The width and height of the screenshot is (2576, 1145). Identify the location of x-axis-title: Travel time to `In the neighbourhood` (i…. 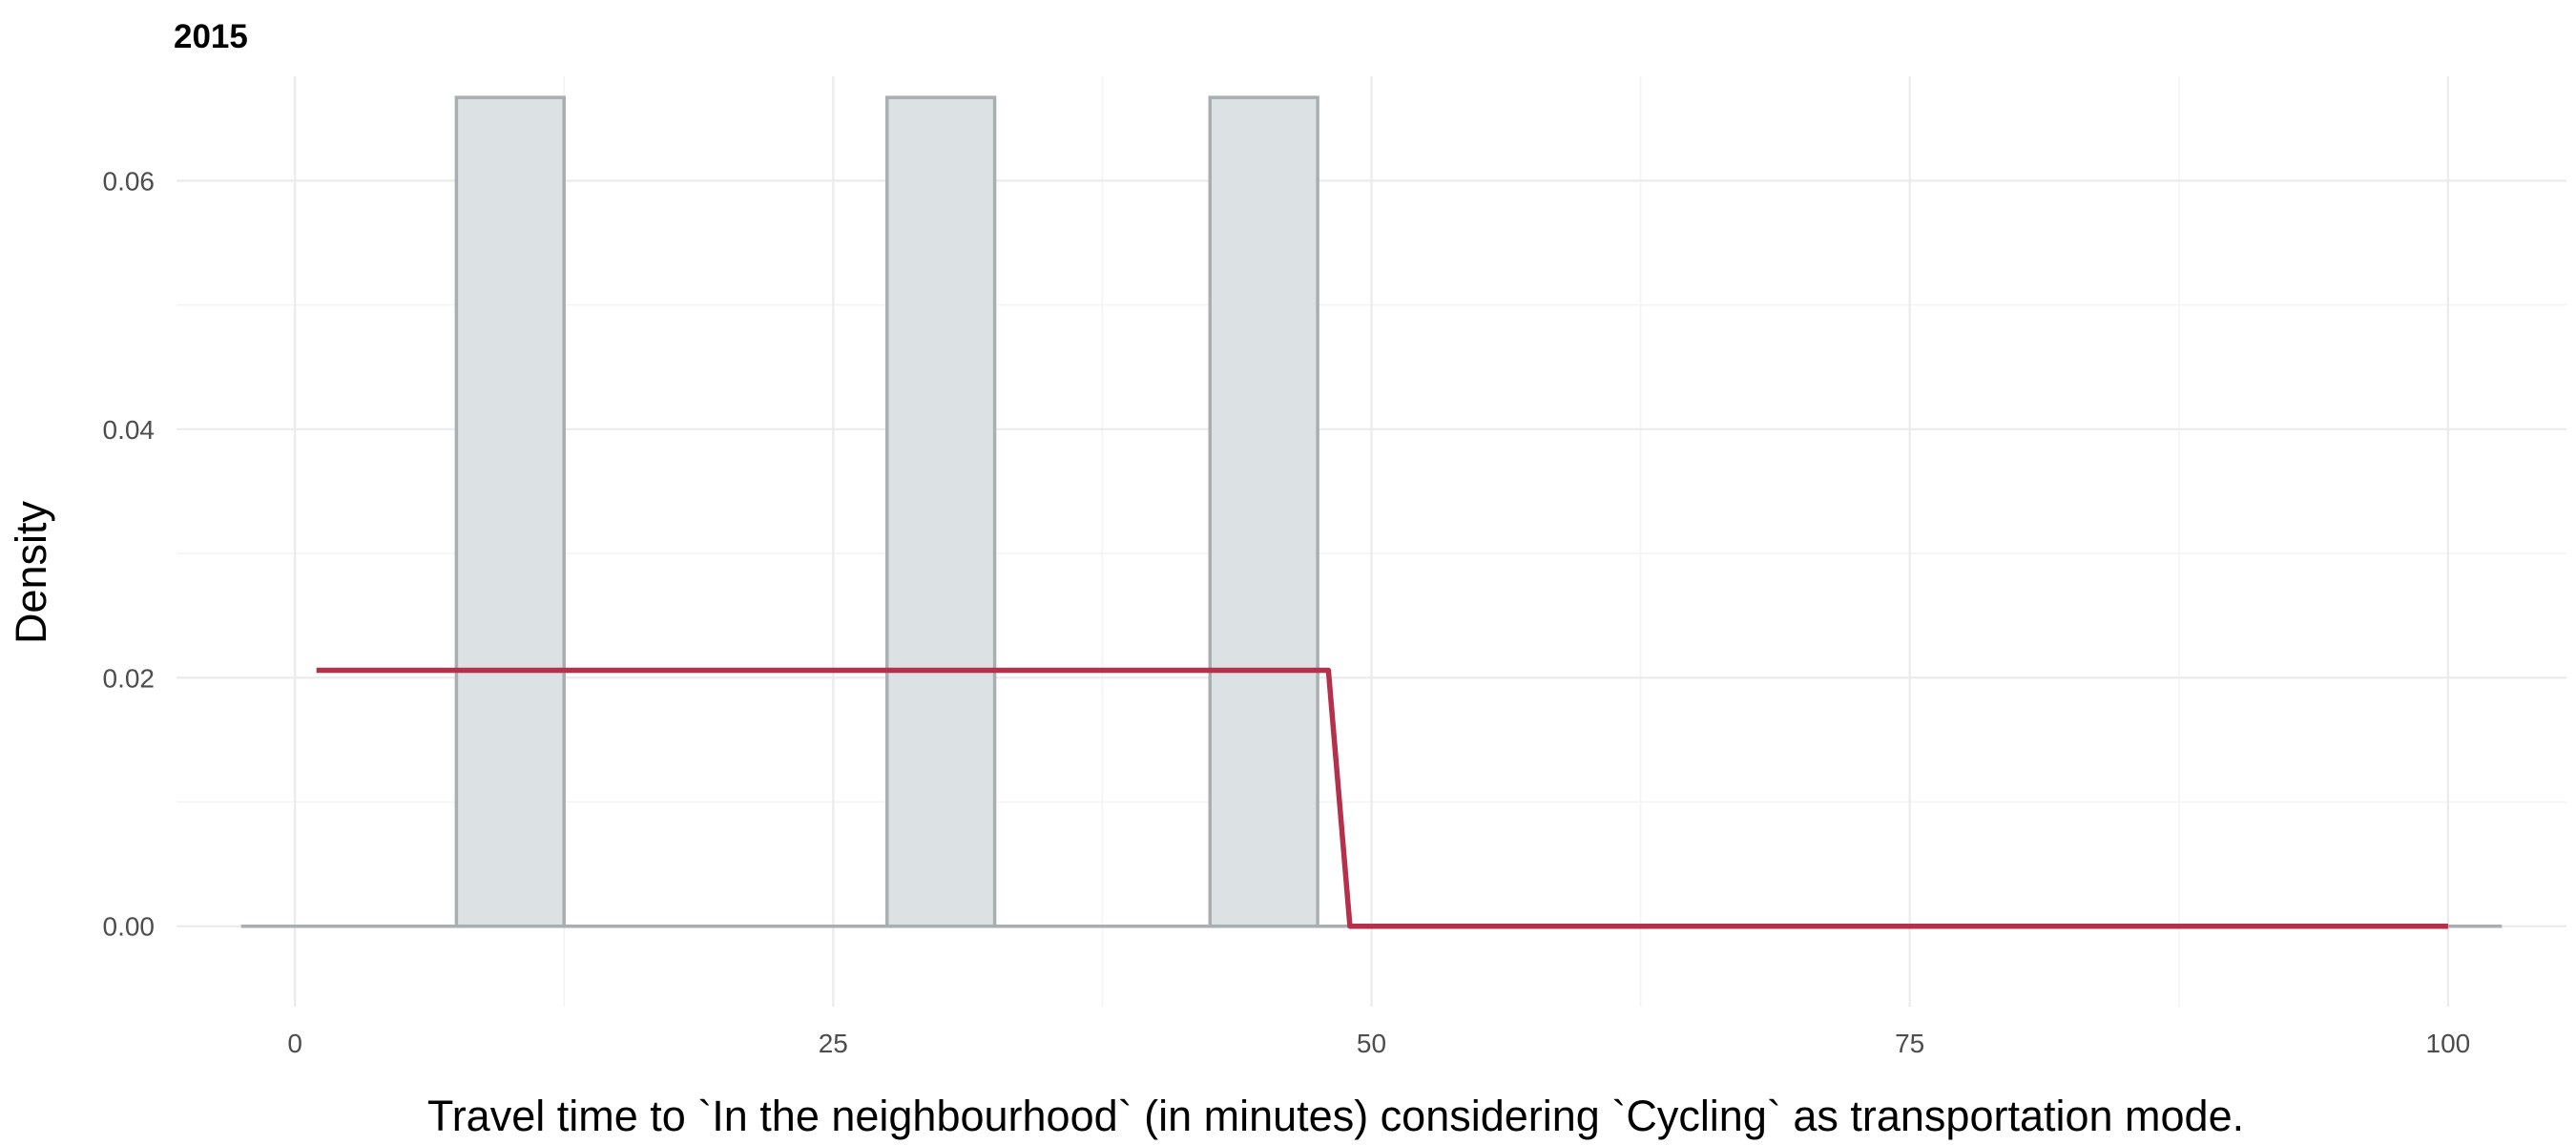
(1335, 1116).